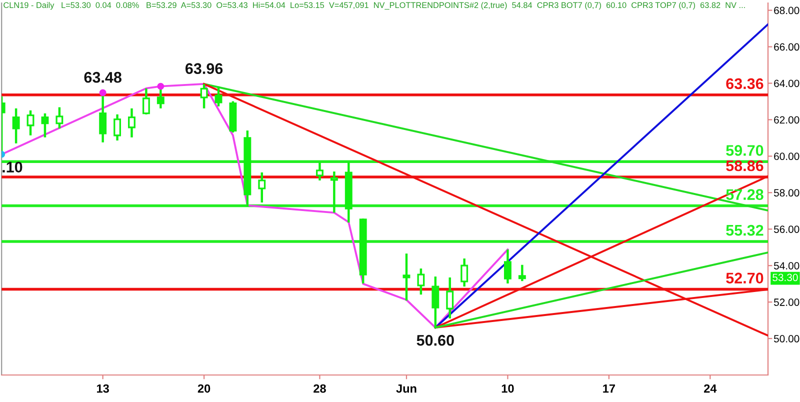  Describe the element at coordinates (320, 388) in the screenshot. I see `x-tick-label: 28` at that location.